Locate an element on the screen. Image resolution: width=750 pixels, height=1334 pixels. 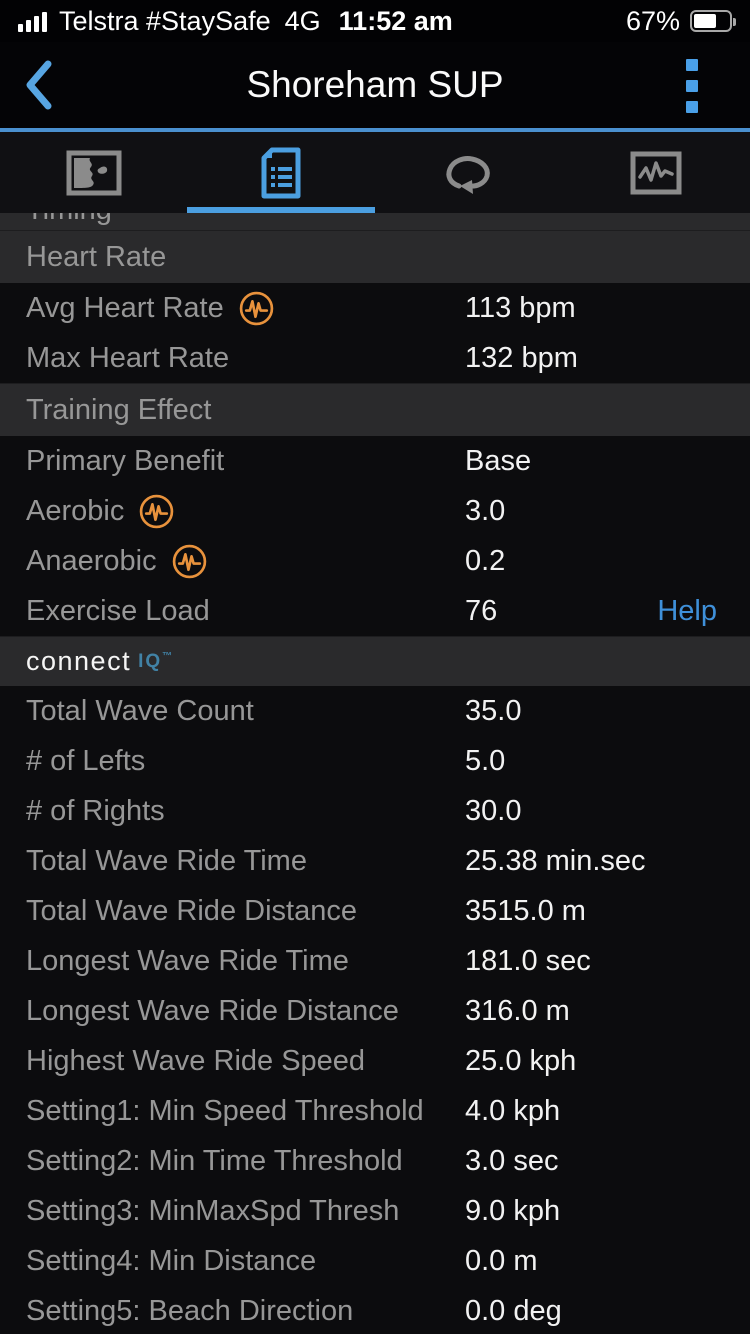
row-label: Total Wave Count is located at coordinates (140, 710).